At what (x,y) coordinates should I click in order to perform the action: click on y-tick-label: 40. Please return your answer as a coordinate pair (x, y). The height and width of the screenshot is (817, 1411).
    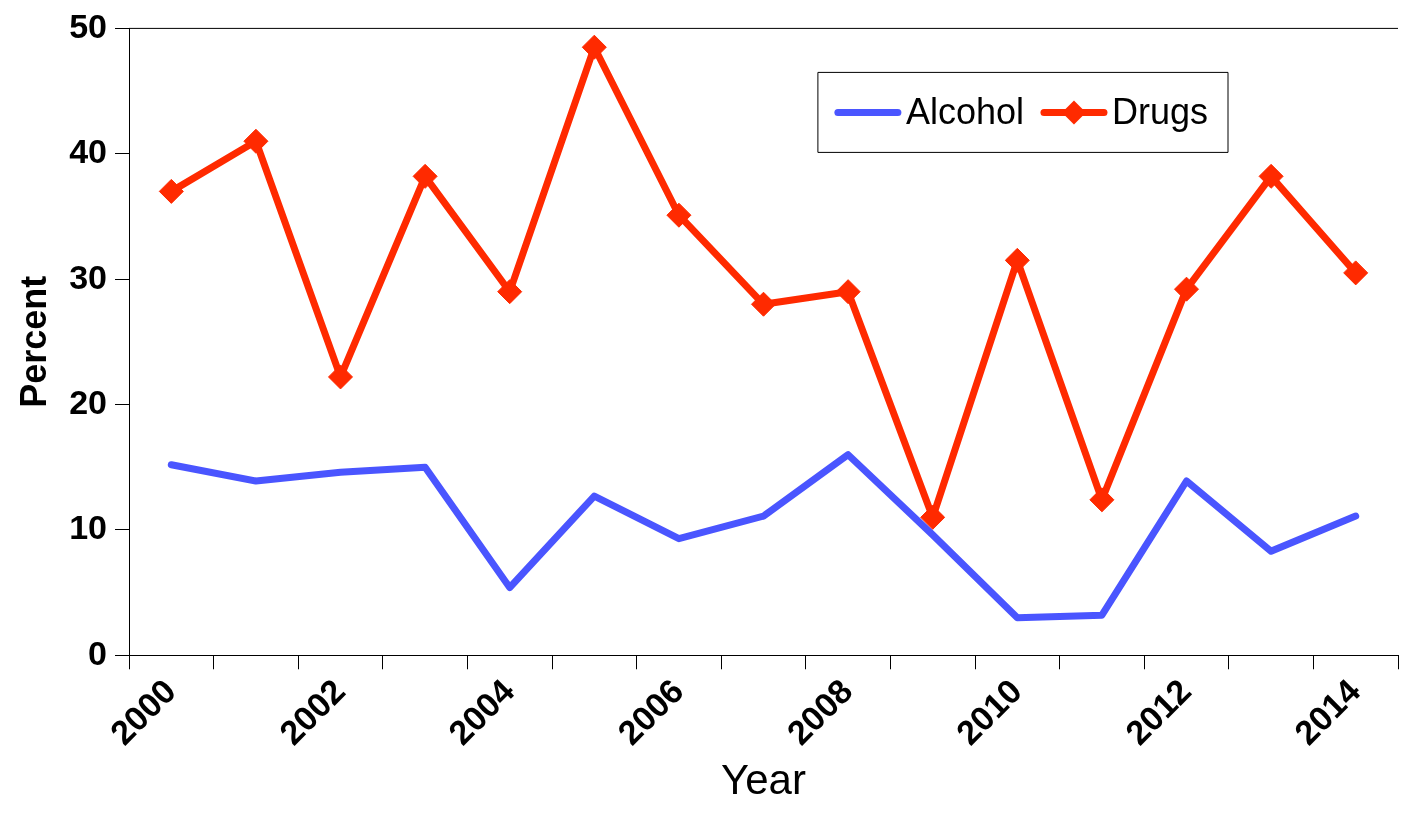
    Looking at the image, I should click on (88, 151).